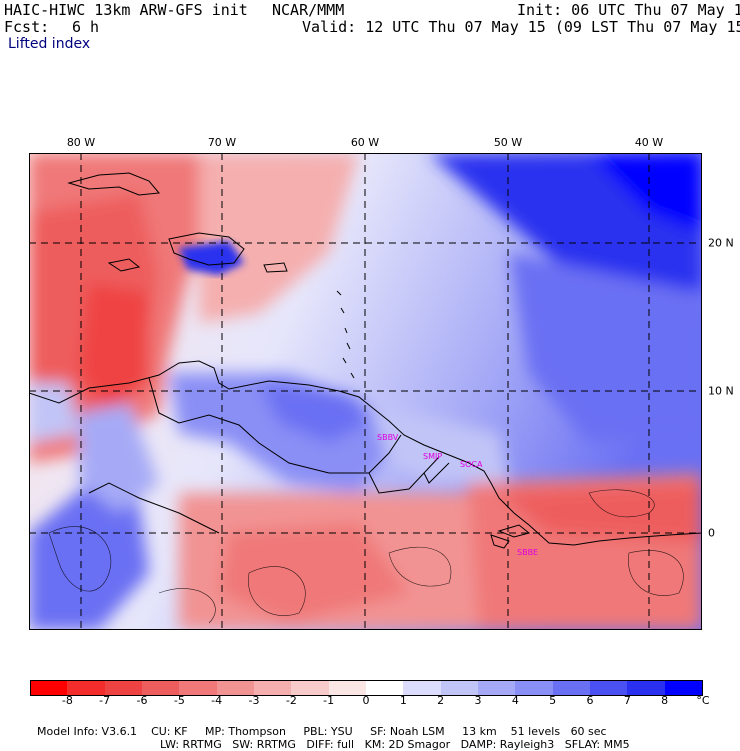  Describe the element at coordinates (179, 700) in the screenshot. I see `colorbar-tick-label: -5` at that location.